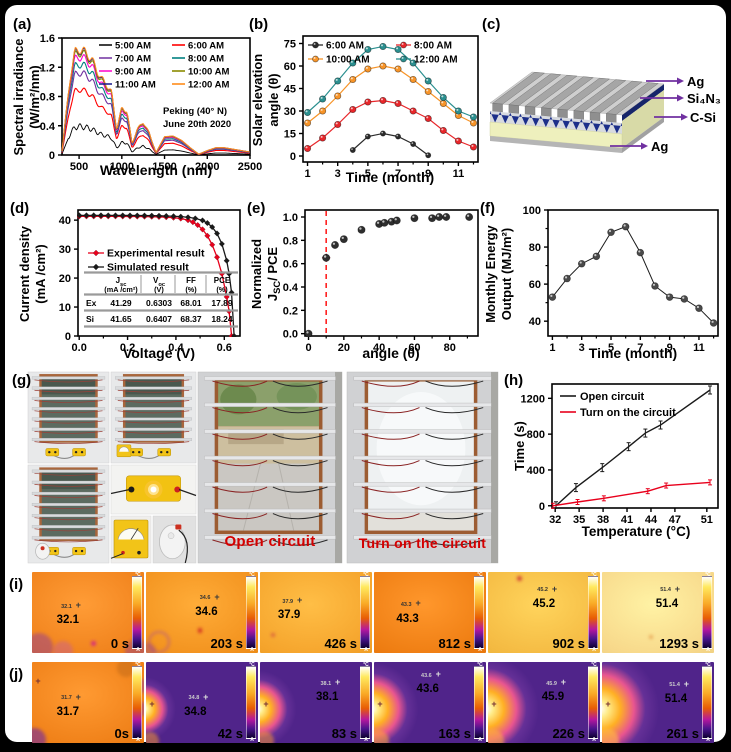 Image resolution: width=731 pixels, height=752 pixels. Describe the element at coordinates (288, 601) in the screenshot. I see `spot-reading-small: 37.9` at that location.